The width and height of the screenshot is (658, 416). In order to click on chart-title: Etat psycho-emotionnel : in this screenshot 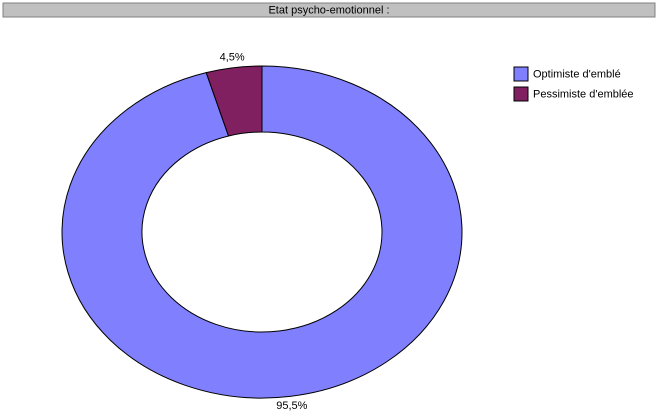, I will do `click(328, 10)`.